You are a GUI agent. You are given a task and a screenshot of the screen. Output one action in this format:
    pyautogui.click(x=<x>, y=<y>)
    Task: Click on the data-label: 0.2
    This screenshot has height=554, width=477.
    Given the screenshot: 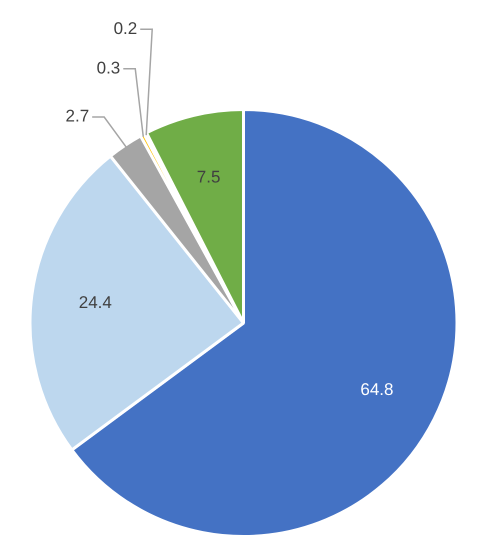 What is the action you would take?
    pyautogui.click(x=126, y=28)
    